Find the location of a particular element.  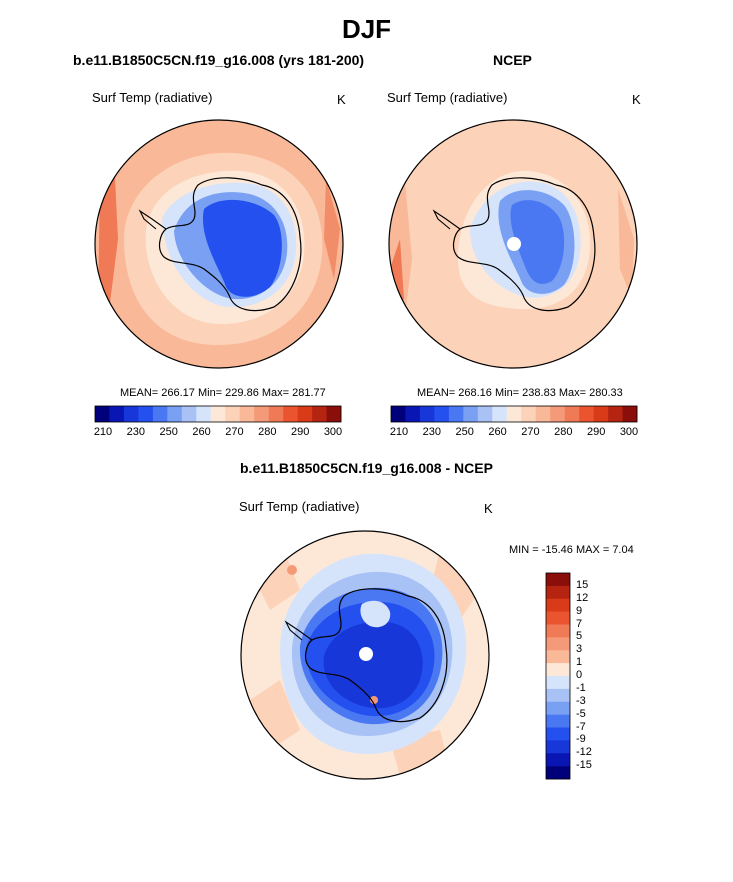

model-stats: MEAN= 266.17 Min= 229.86 Max= 281.77 is located at coordinates (223, 393).